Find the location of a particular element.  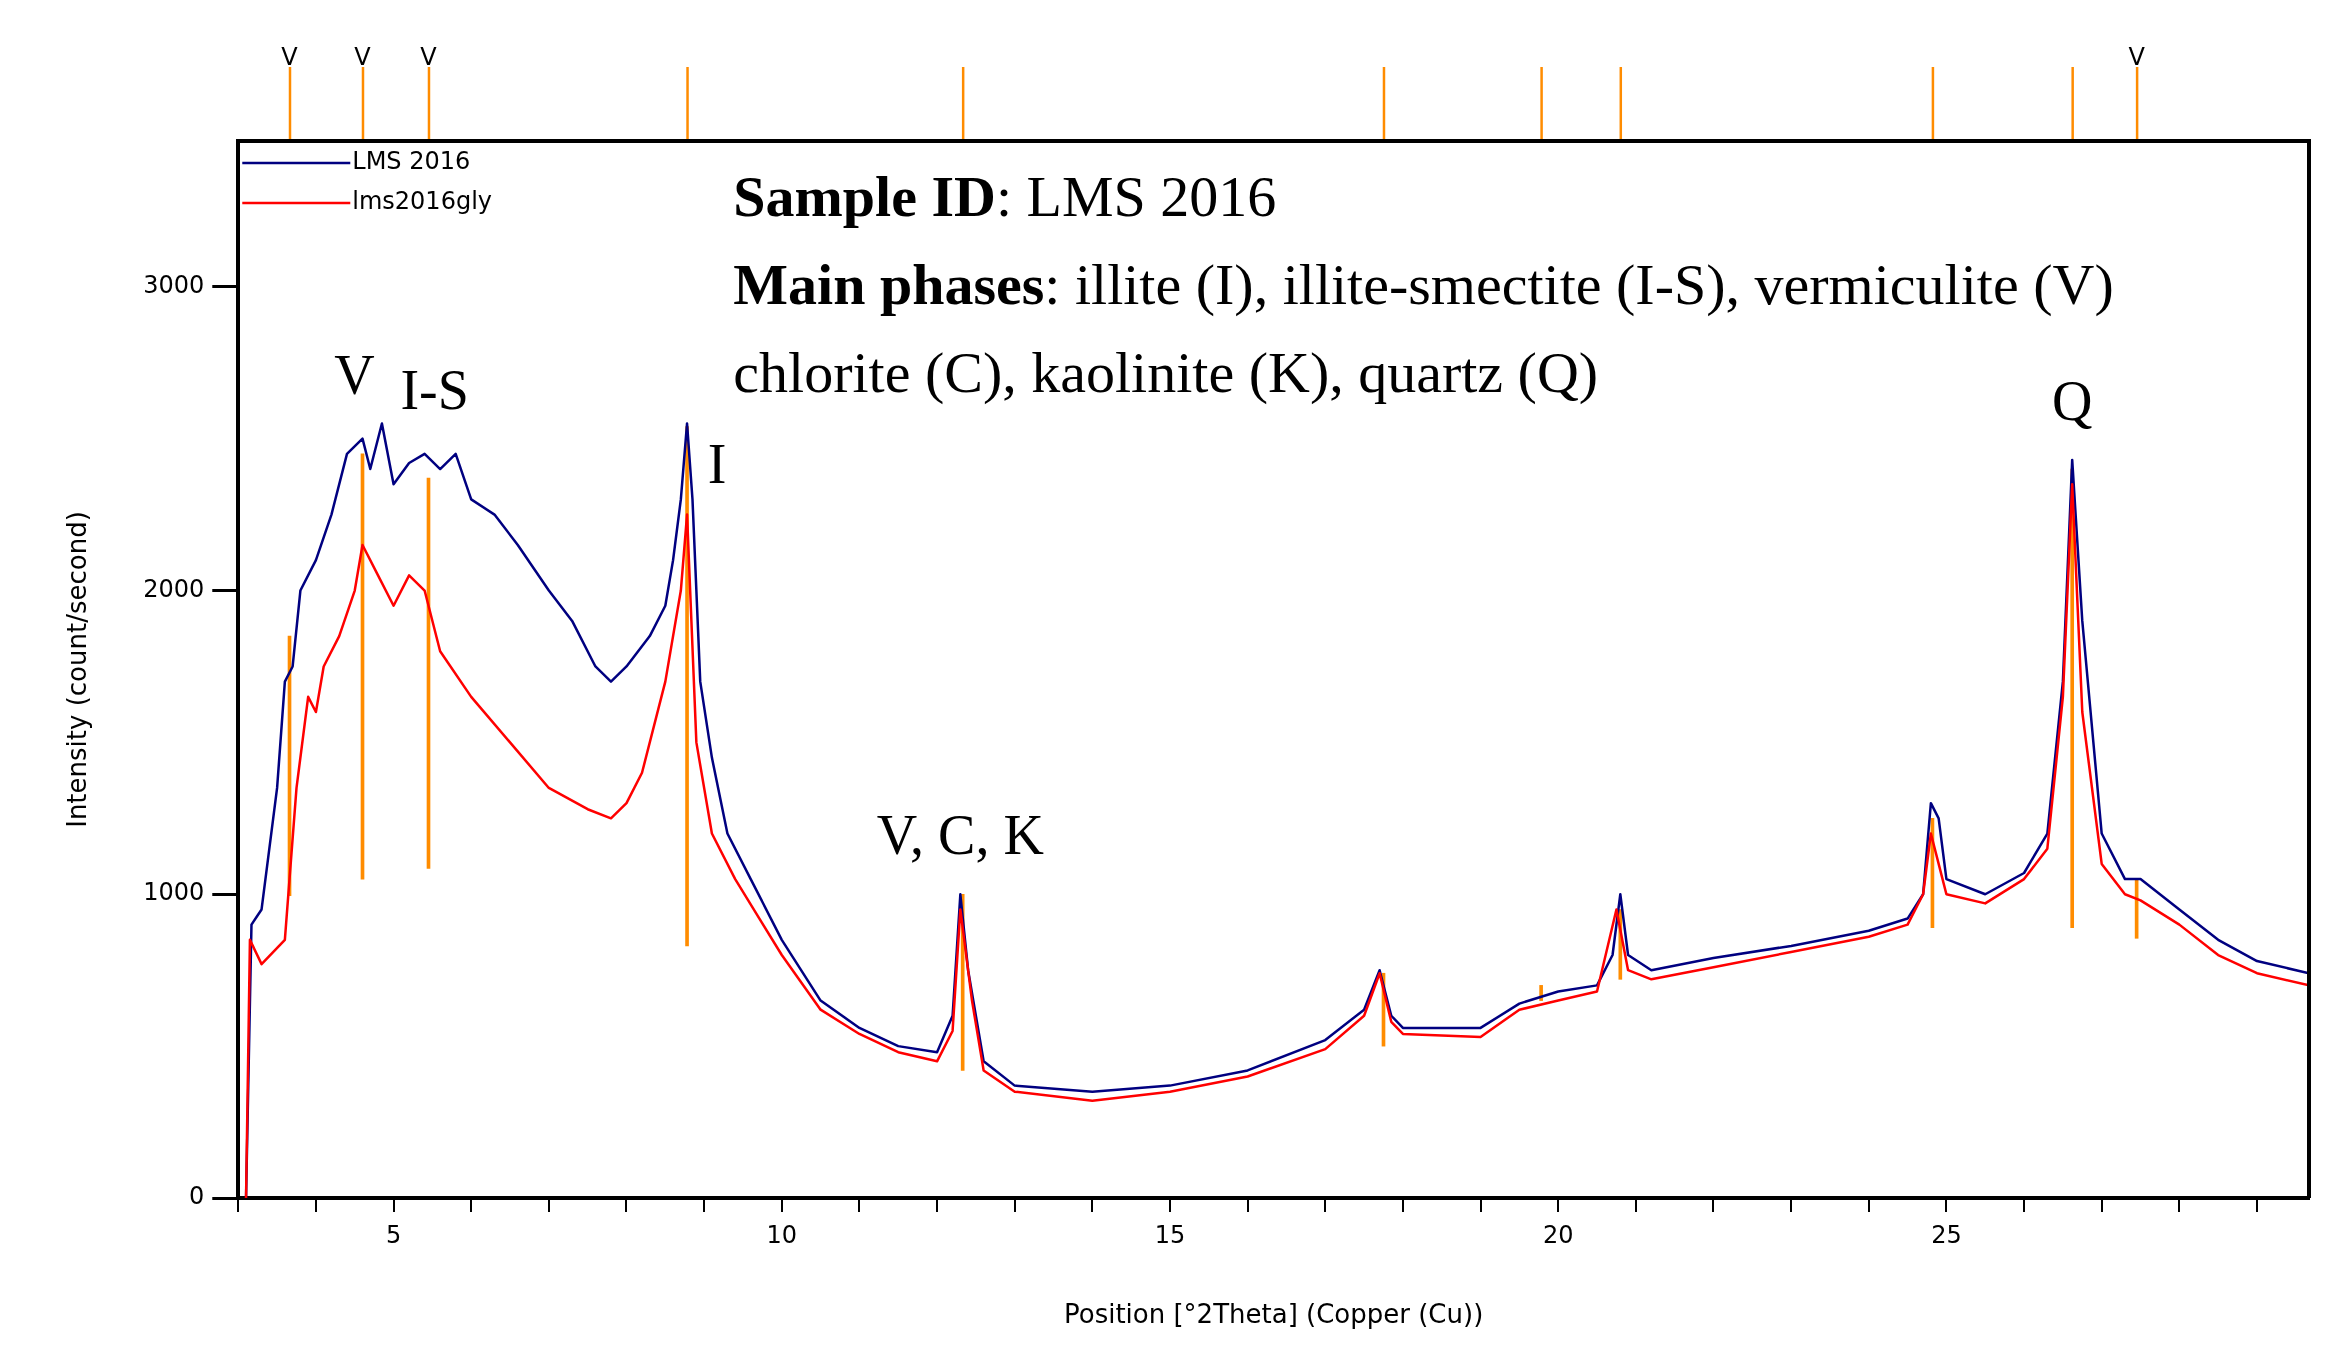

x-tick-label: 25 is located at coordinates (1946, 1234).